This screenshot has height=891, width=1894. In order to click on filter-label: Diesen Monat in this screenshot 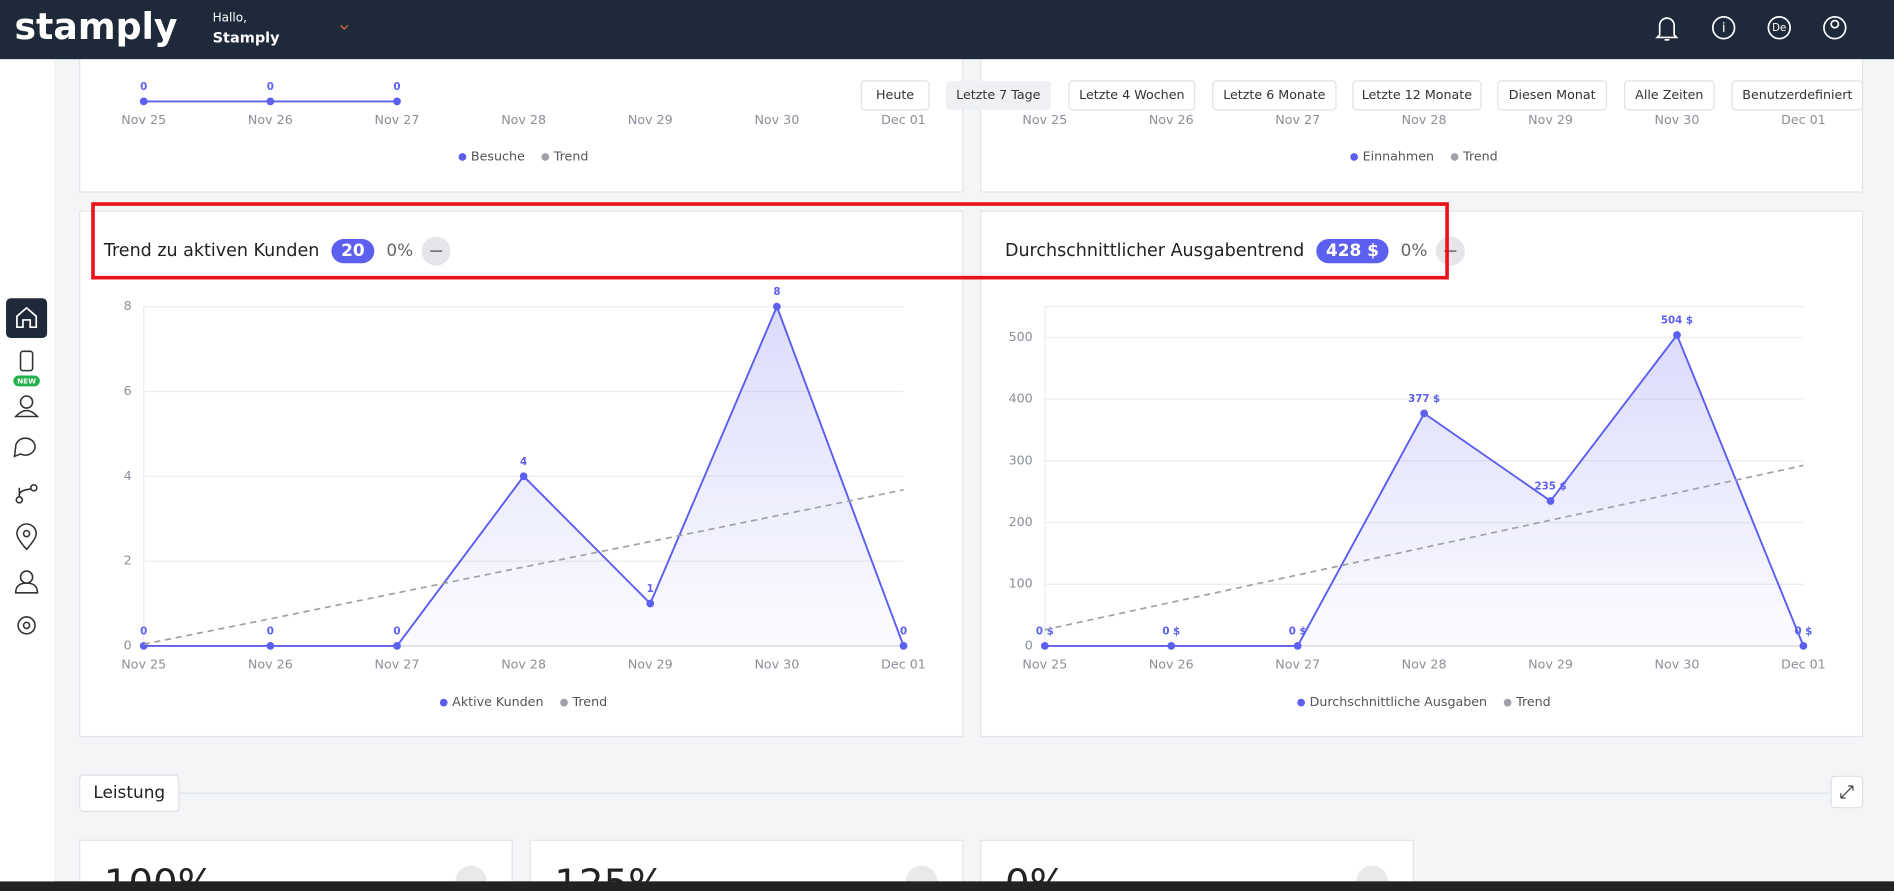, I will do `click(1552, 94)`.